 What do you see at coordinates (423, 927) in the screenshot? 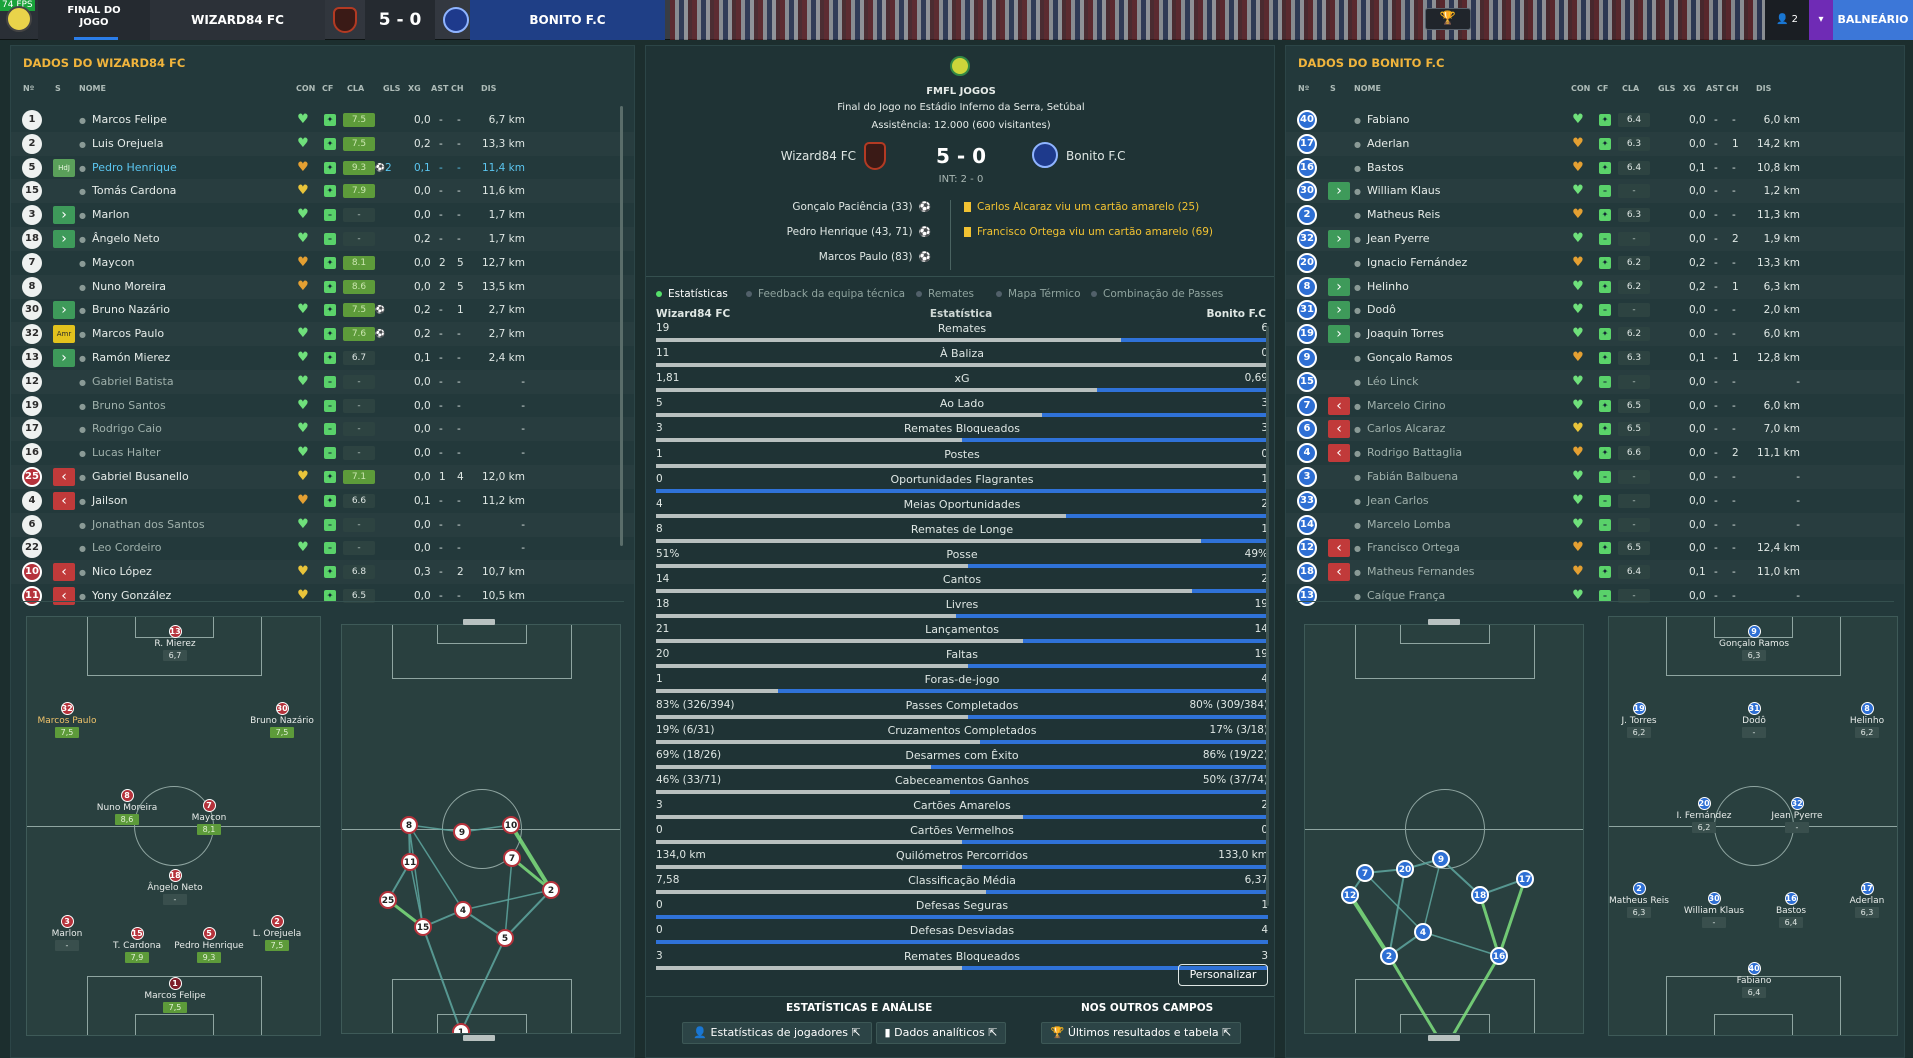
I see `pass-node: 15` at bounding box center [423, 927].